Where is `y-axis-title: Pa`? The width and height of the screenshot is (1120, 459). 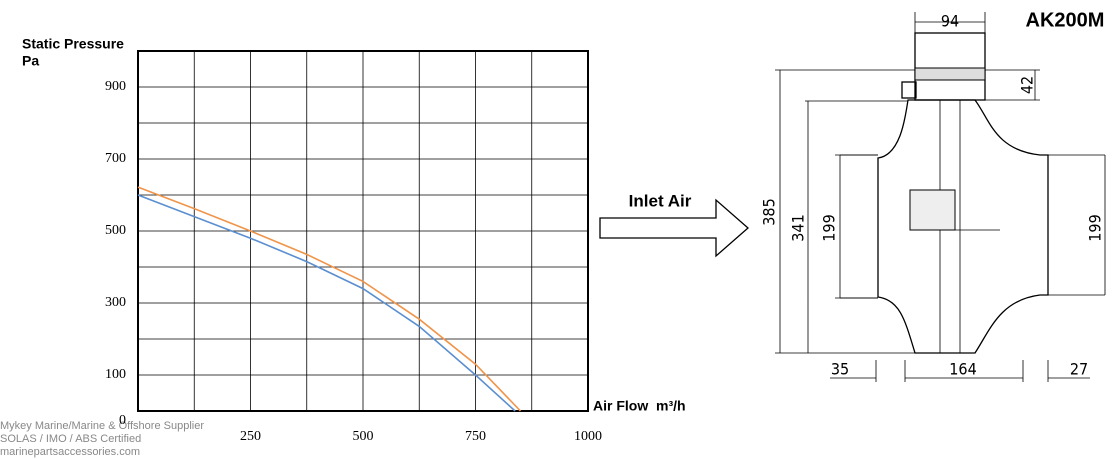 y-axis-title: Pa is located at coordinates (30, 61).